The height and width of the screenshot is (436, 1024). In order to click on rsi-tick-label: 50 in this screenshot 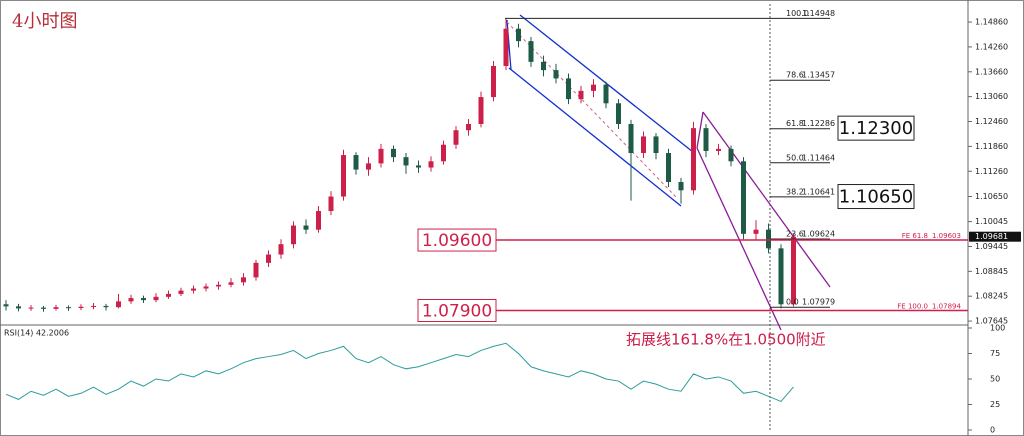, I will do `click(995, 379)`.